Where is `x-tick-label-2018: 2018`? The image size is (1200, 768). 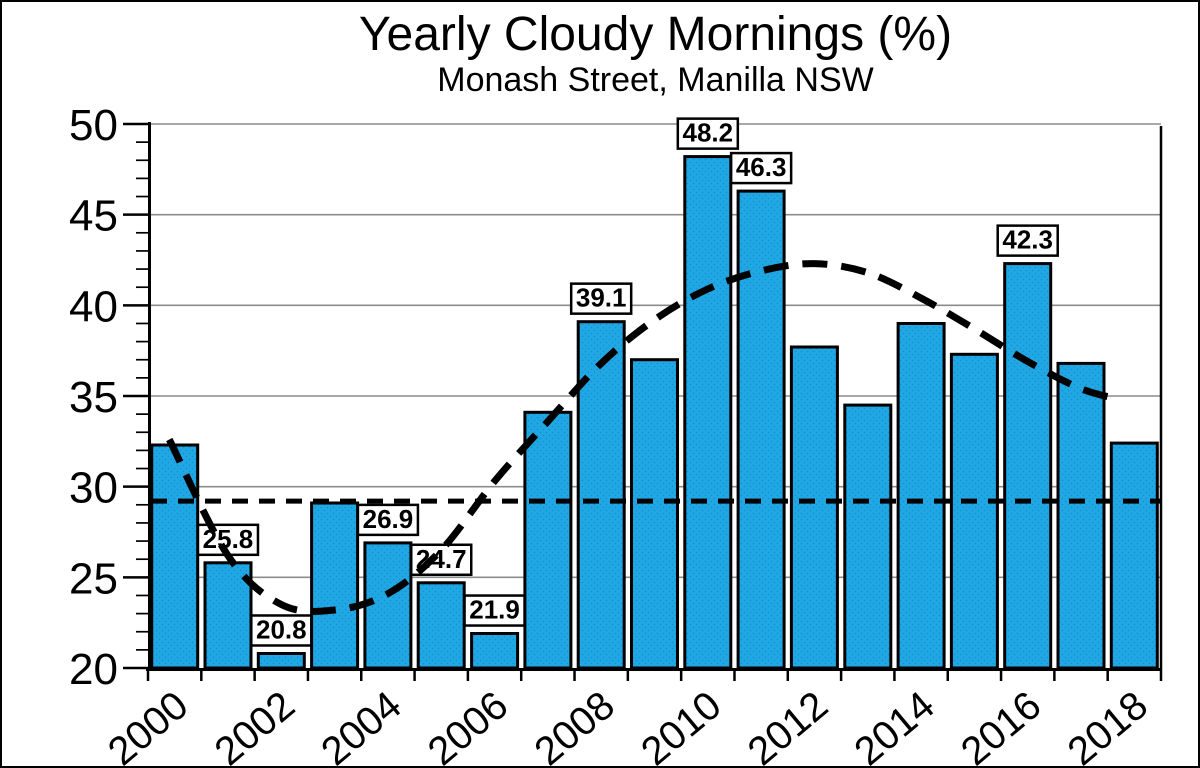 x-tick-label-2018: 2018 is located at coordinates (1108, 724).